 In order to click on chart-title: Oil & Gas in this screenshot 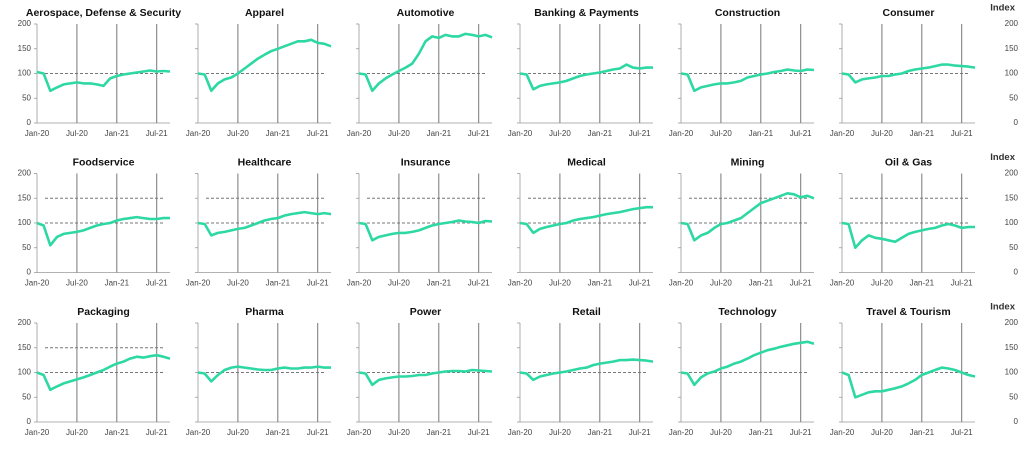, I will do `click(908, 162)`.